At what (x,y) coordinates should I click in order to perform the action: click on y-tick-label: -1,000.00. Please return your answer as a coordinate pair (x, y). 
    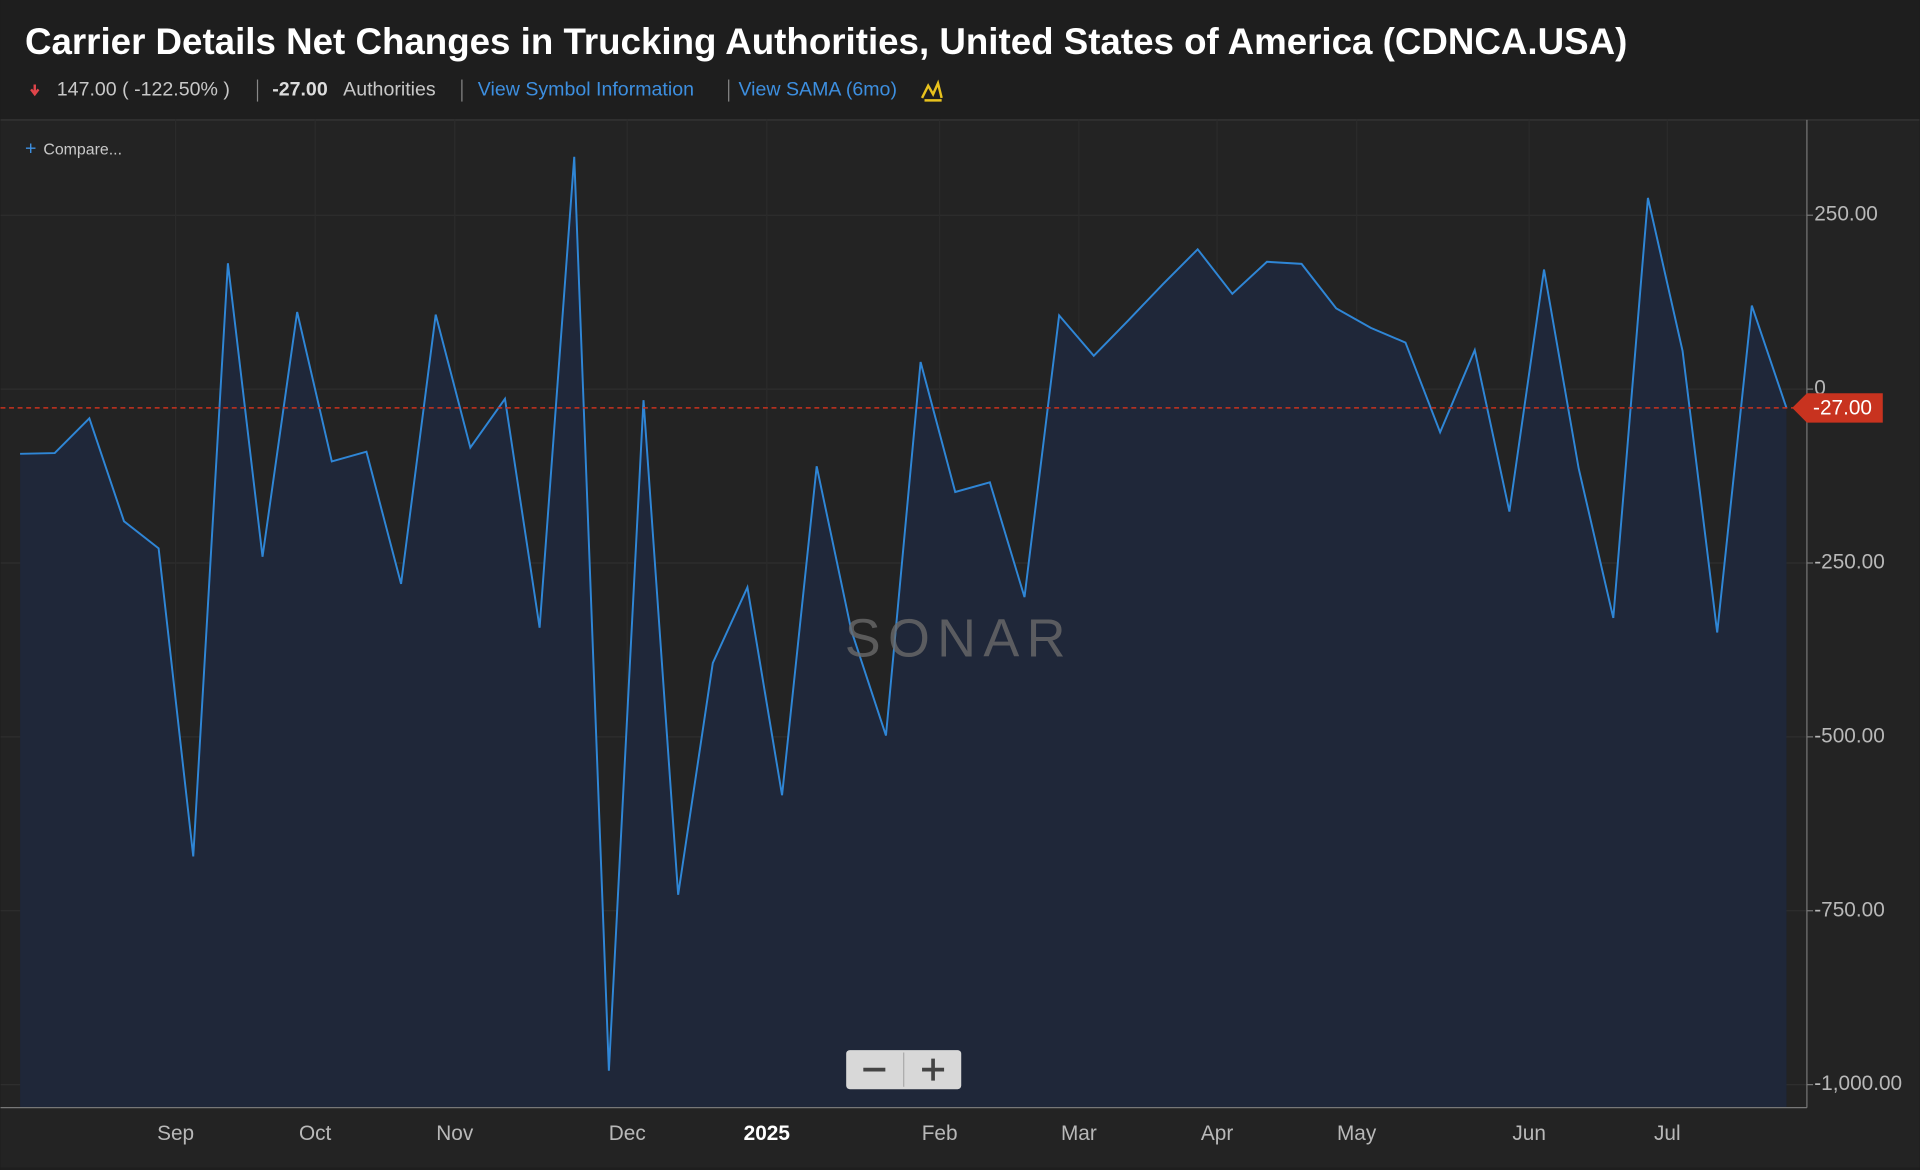
    Looking at the image, I should click on (1858, 1083).